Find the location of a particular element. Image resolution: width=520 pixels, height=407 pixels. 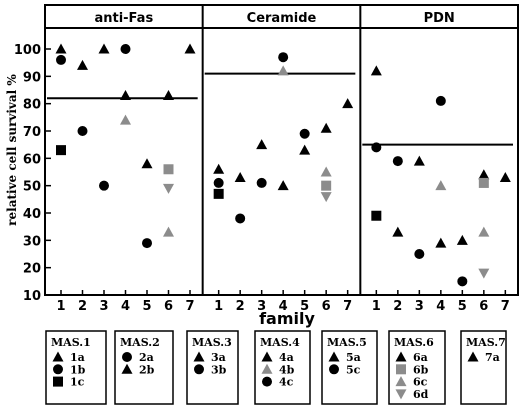

legend-label: 1b is located at coordinates (78, 369).